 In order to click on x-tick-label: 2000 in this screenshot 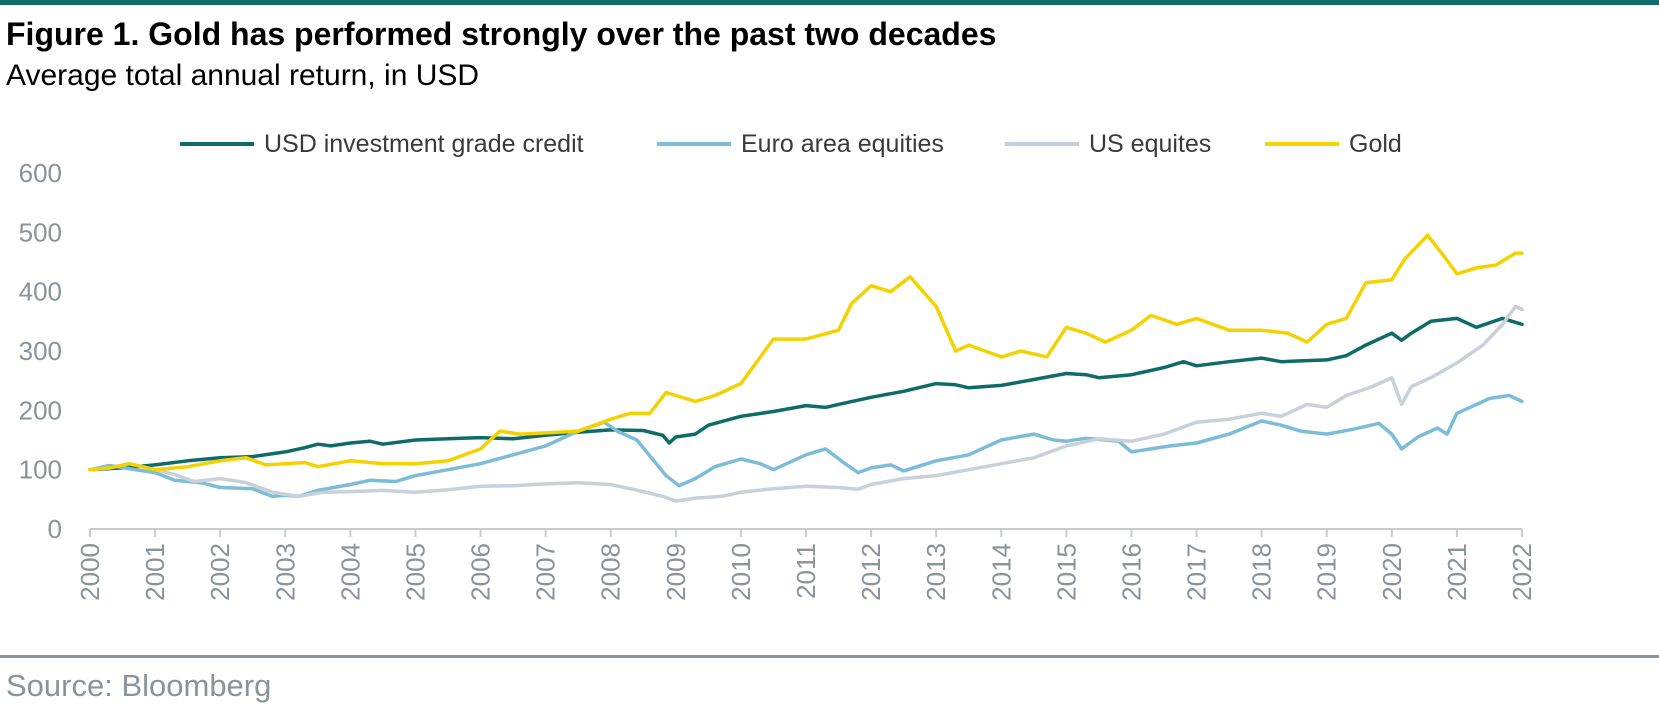, I will do `click(90, 572)`.